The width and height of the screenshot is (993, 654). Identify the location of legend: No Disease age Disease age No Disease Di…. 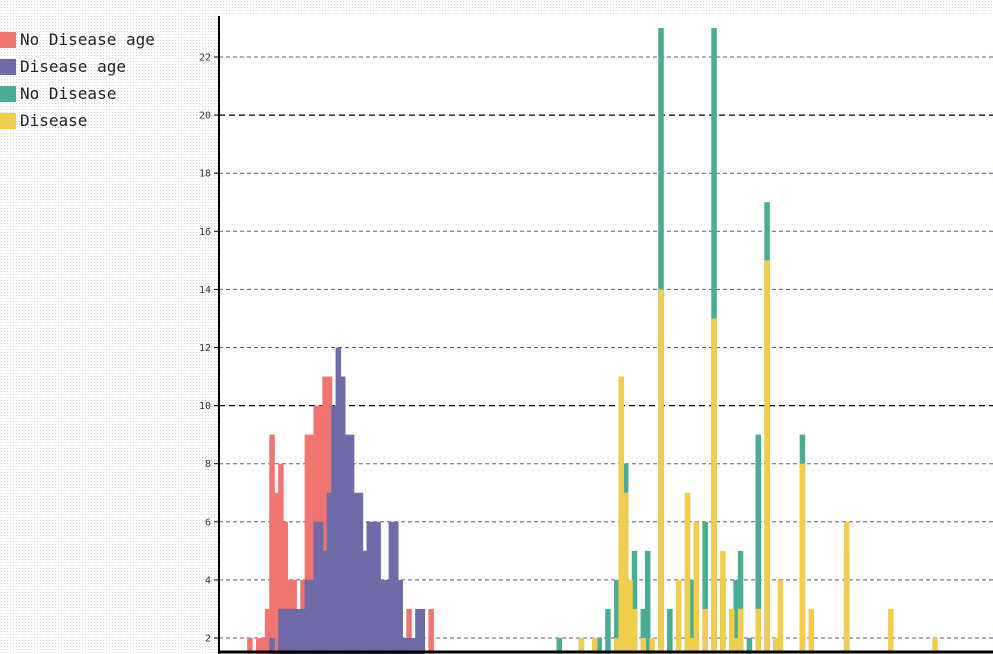
(77, 80).